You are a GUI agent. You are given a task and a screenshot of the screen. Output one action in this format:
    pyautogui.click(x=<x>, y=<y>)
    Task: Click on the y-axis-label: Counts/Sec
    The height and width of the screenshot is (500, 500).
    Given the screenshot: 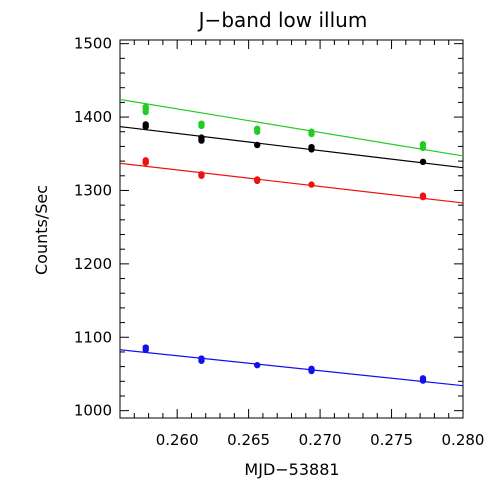 What is the action you would take?
    pyautogui.click(x=41, y=230)
    